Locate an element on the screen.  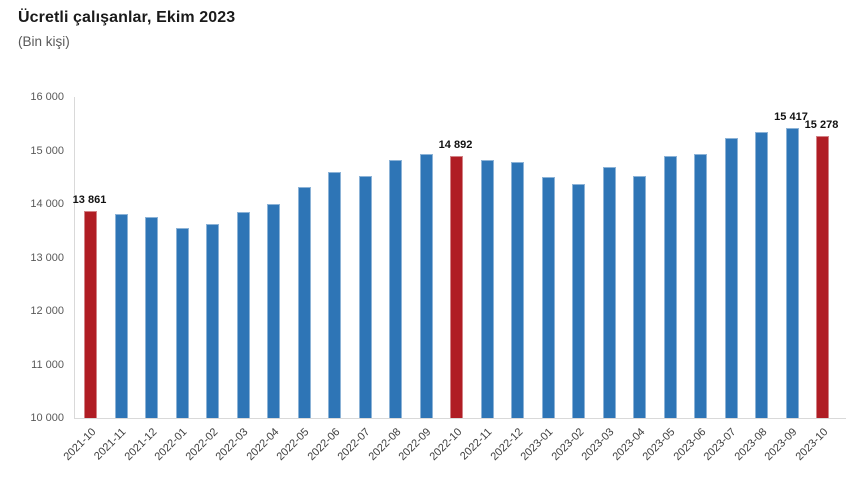
data-label-2022-10: 14 892 is located at coordinates (455, 145).